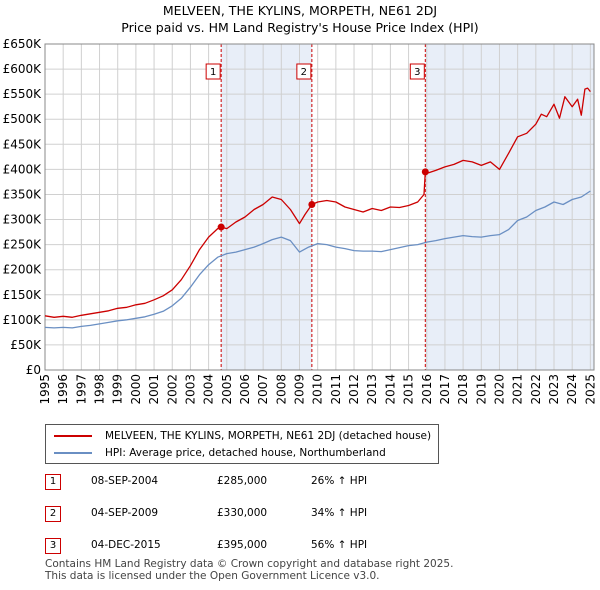 The image size is (600, 590). I want to click on x-tick-label: 2005, so click(227, 389).